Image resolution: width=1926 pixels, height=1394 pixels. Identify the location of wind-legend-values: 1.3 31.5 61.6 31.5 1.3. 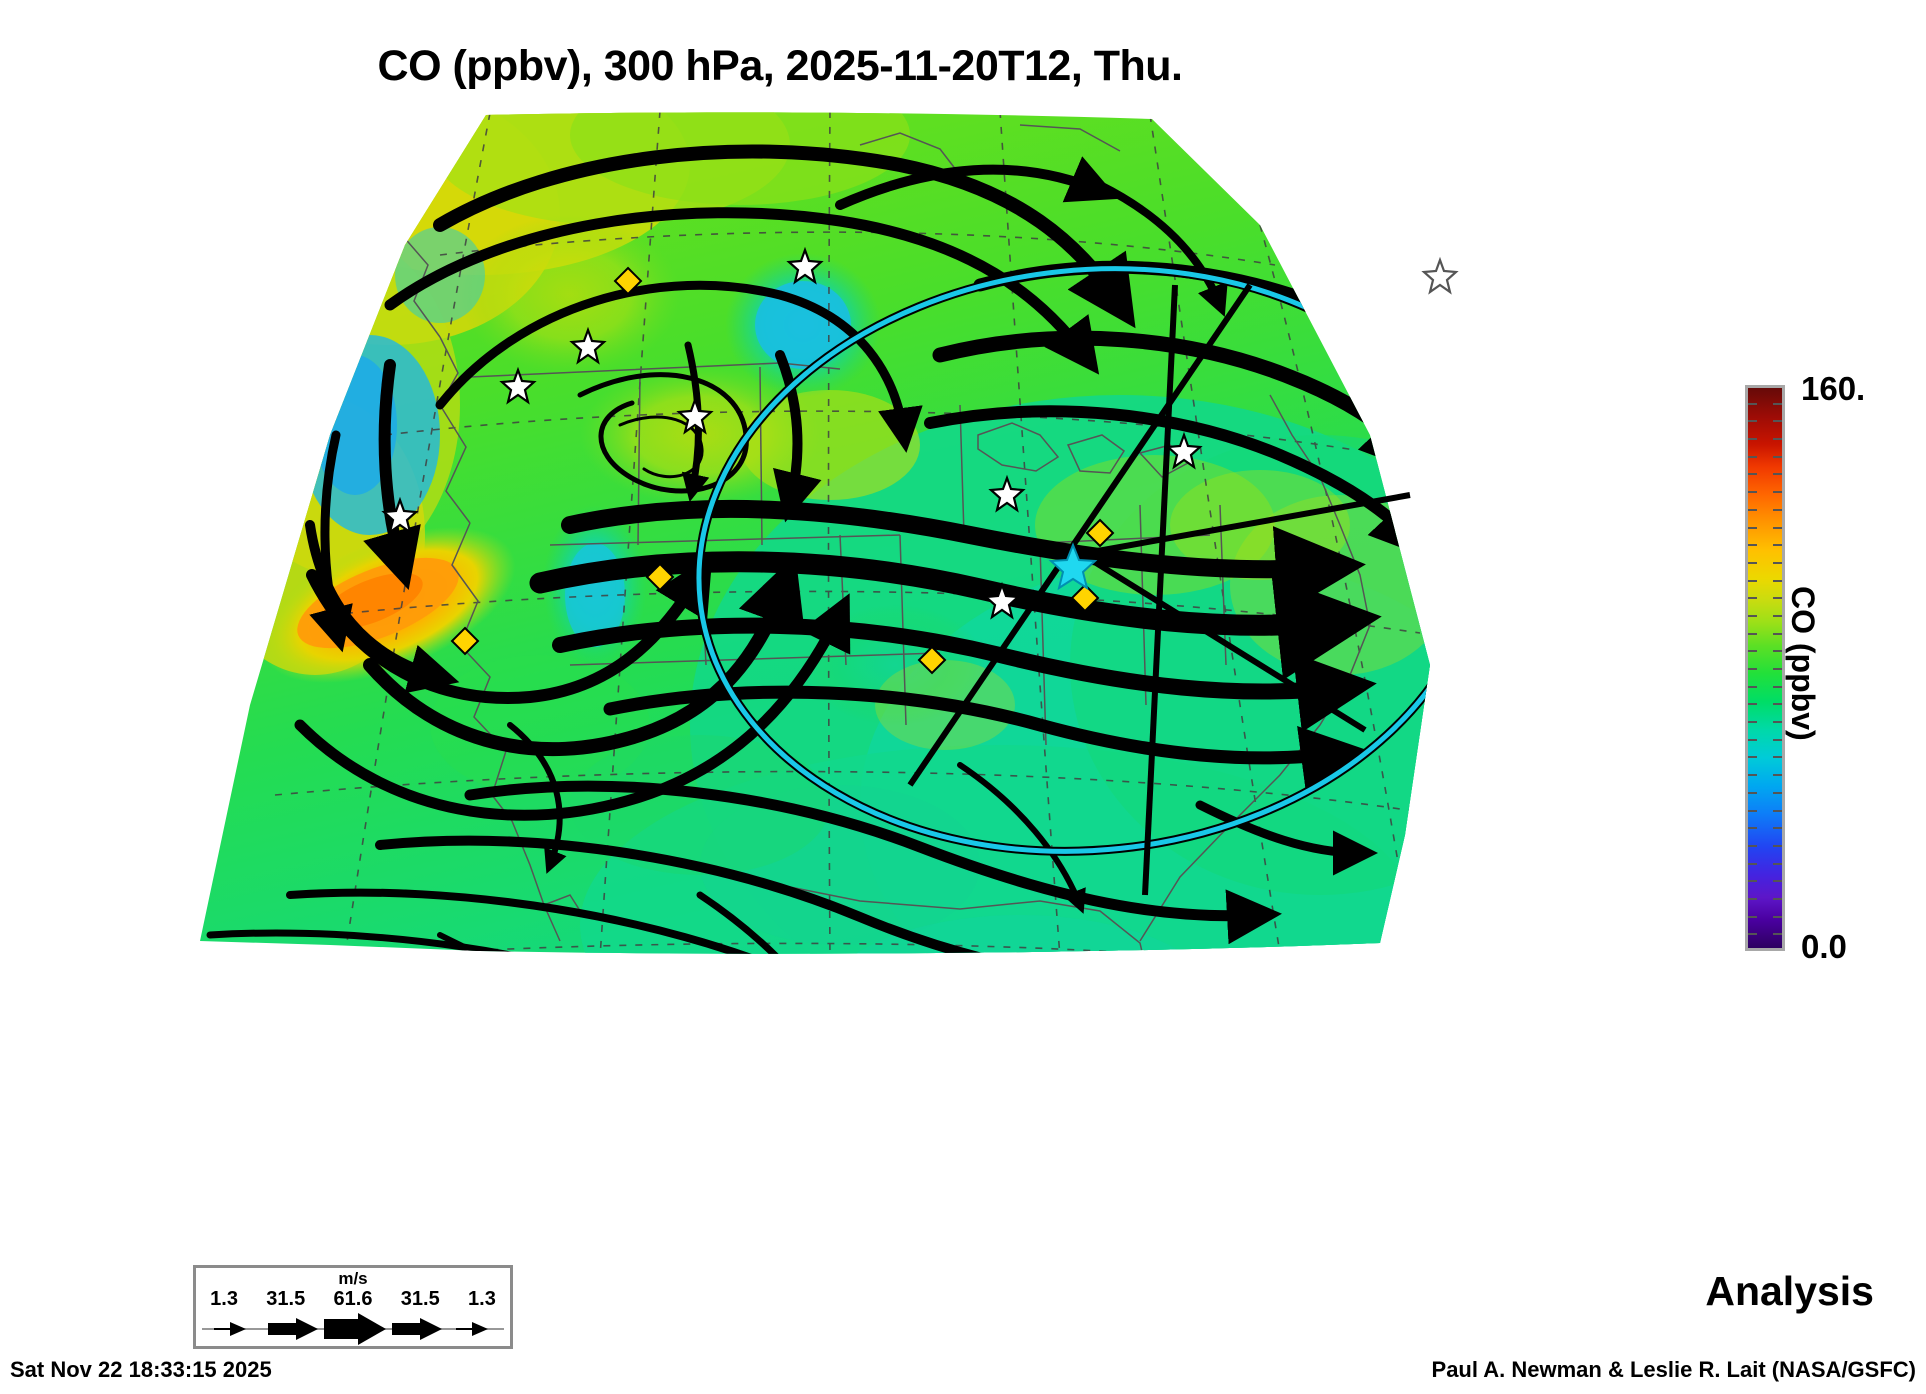
(353, 1299).